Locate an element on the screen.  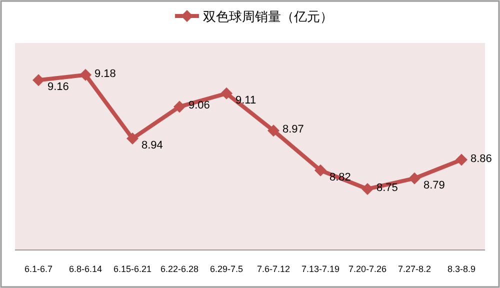
x-tick-label: 6.29-7.5 is located at coordinates (227, 269).